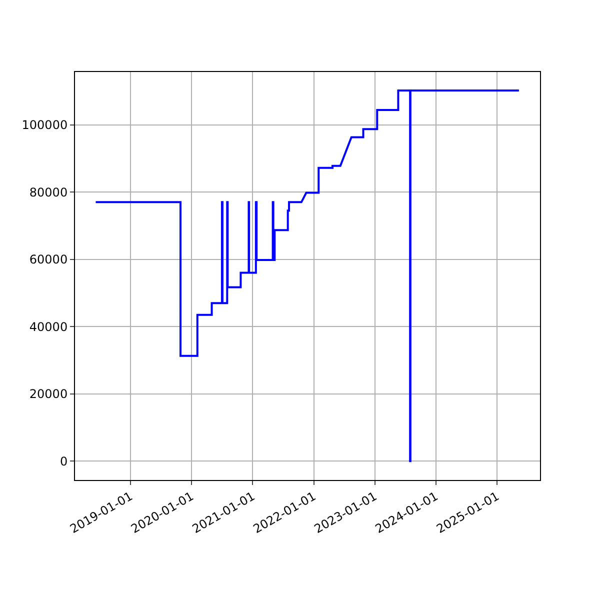 This screenshot has width=600, height=600. Describe the element at coordinates (48, 327) in the screenshot. I see `y-tick-label: 40000` at that location.